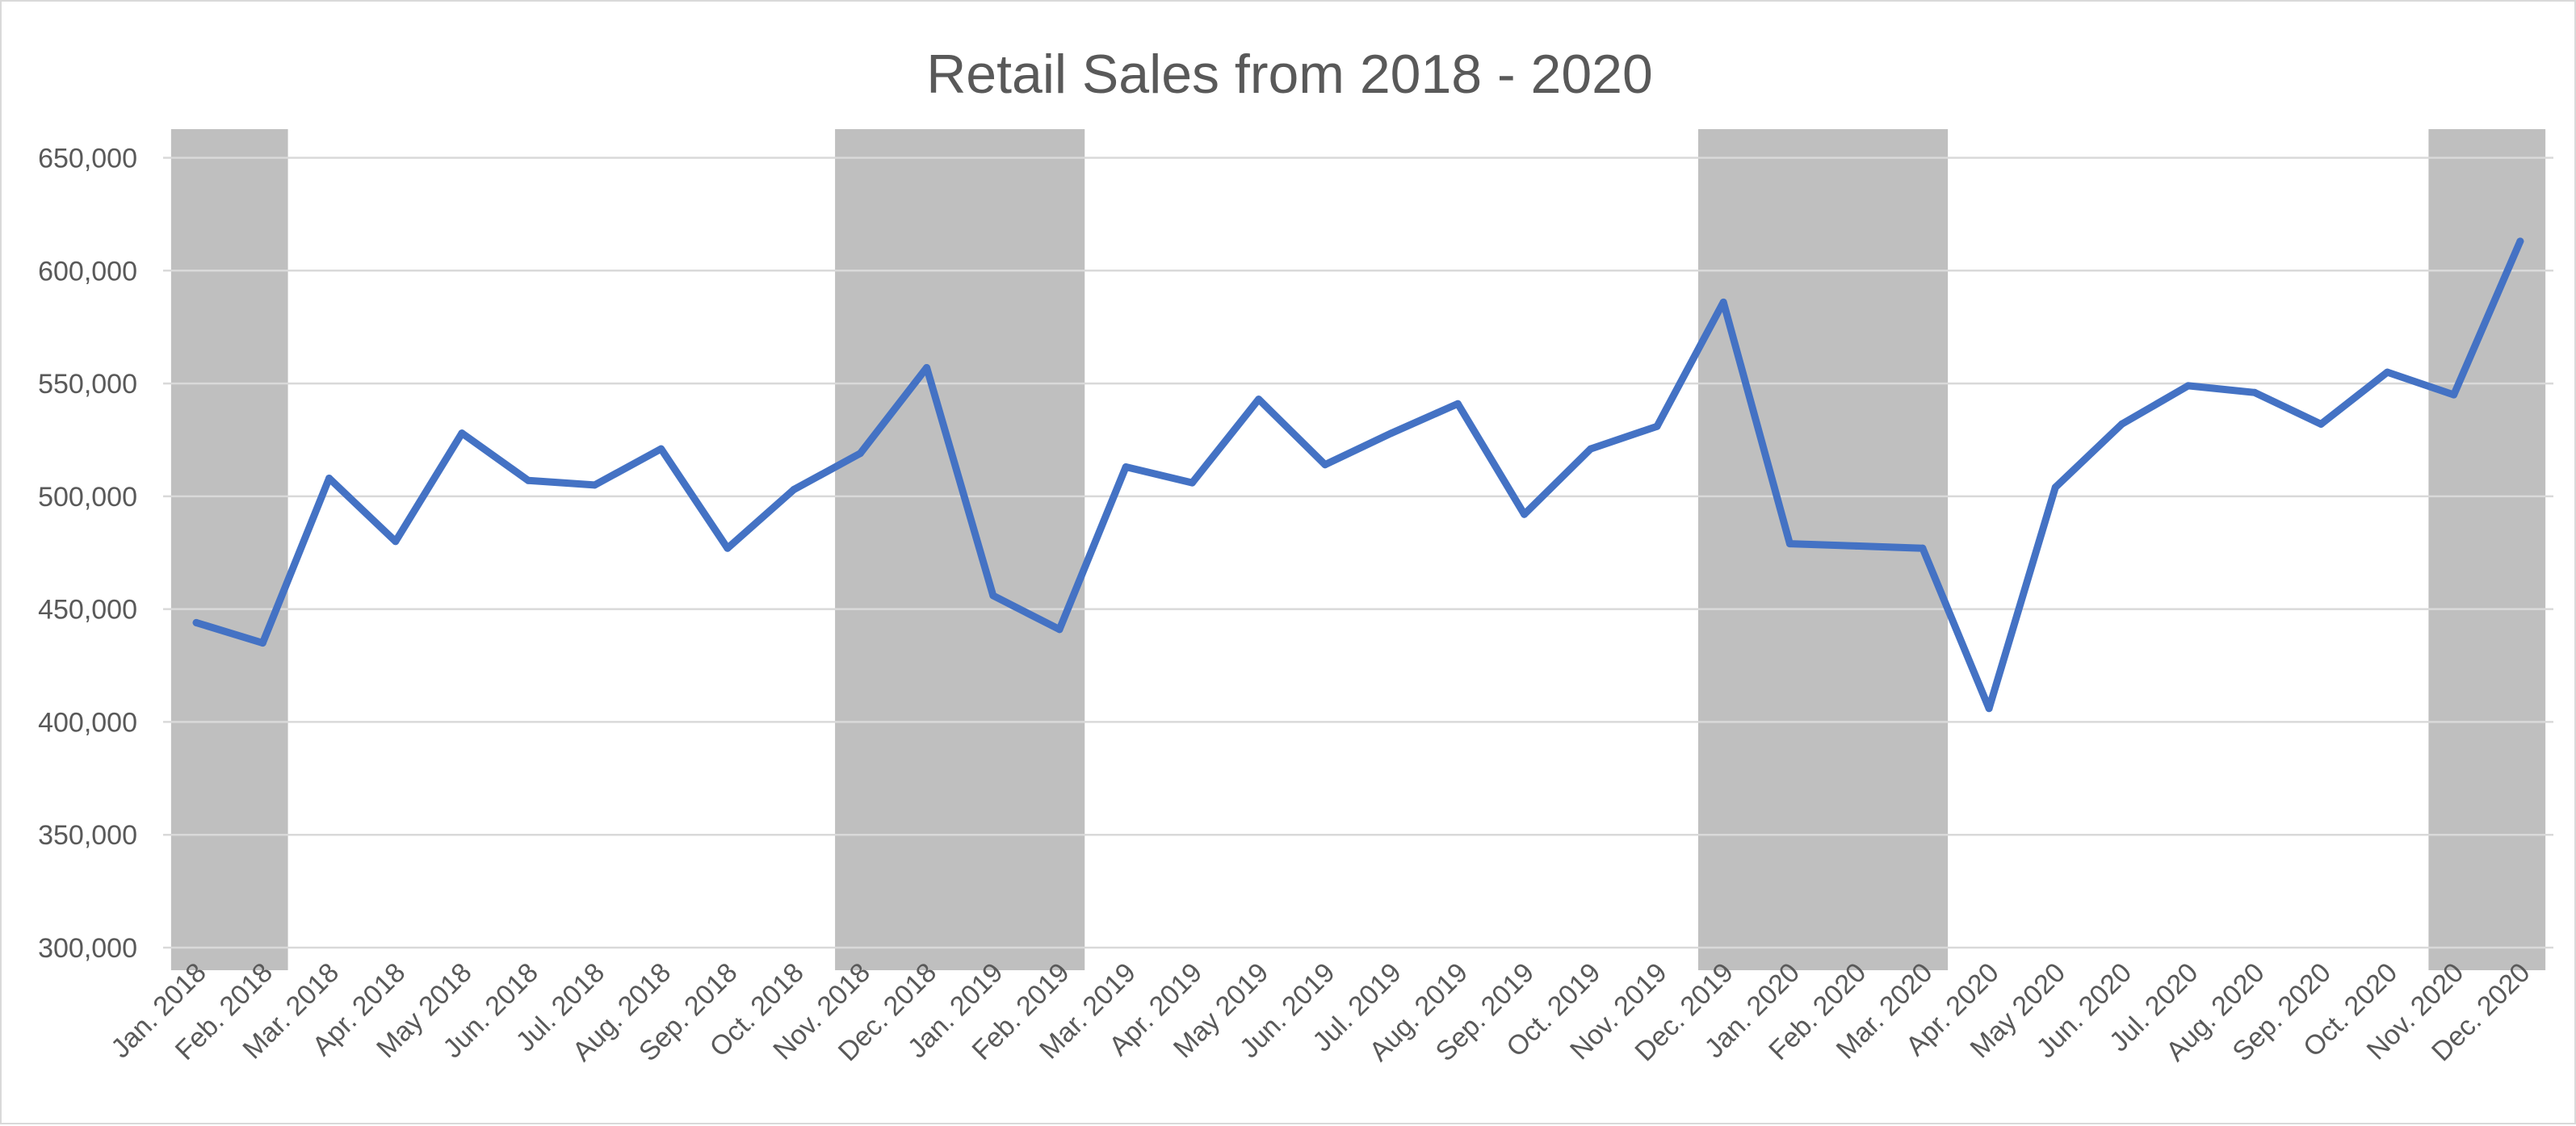 Image resolution: width=2576 pixels, height=1126 pixels. Describe the element at coordinates (87, 271) in the screenshot. I see `y-tick-label: 600,000` at that location.